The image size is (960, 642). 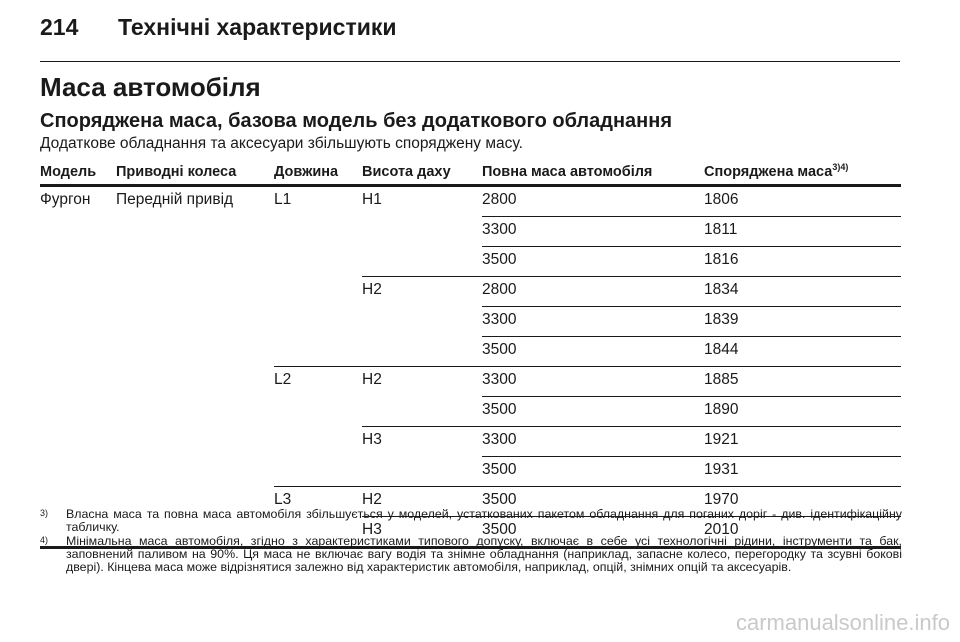 What do you see at coordinates (175, 199) in the screenshot?
I see `cell-drive-wheels: Передній привід` at bounding box center [175, 199].